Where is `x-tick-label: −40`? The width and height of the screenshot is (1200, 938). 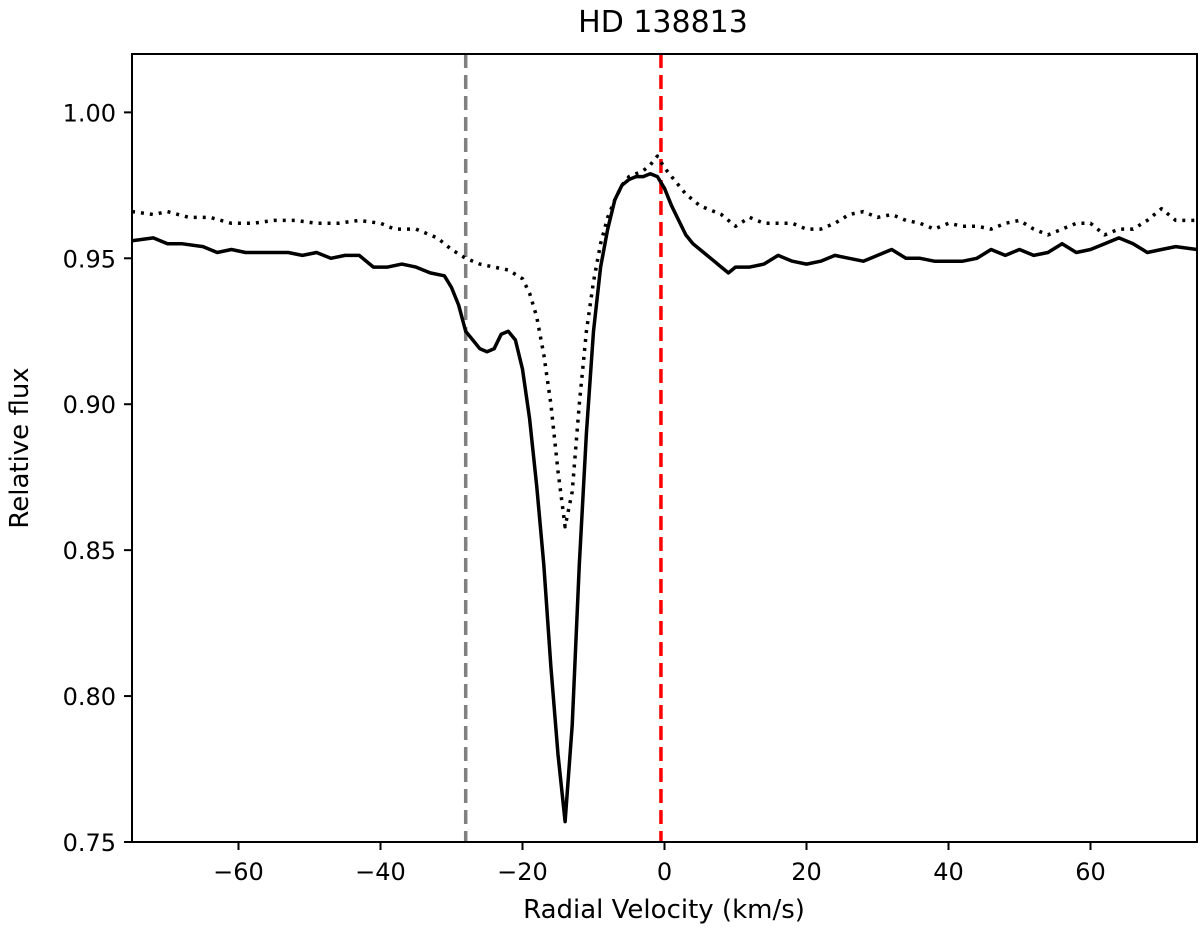
x-tick-label: −40 is located at coordinates (380, 872).